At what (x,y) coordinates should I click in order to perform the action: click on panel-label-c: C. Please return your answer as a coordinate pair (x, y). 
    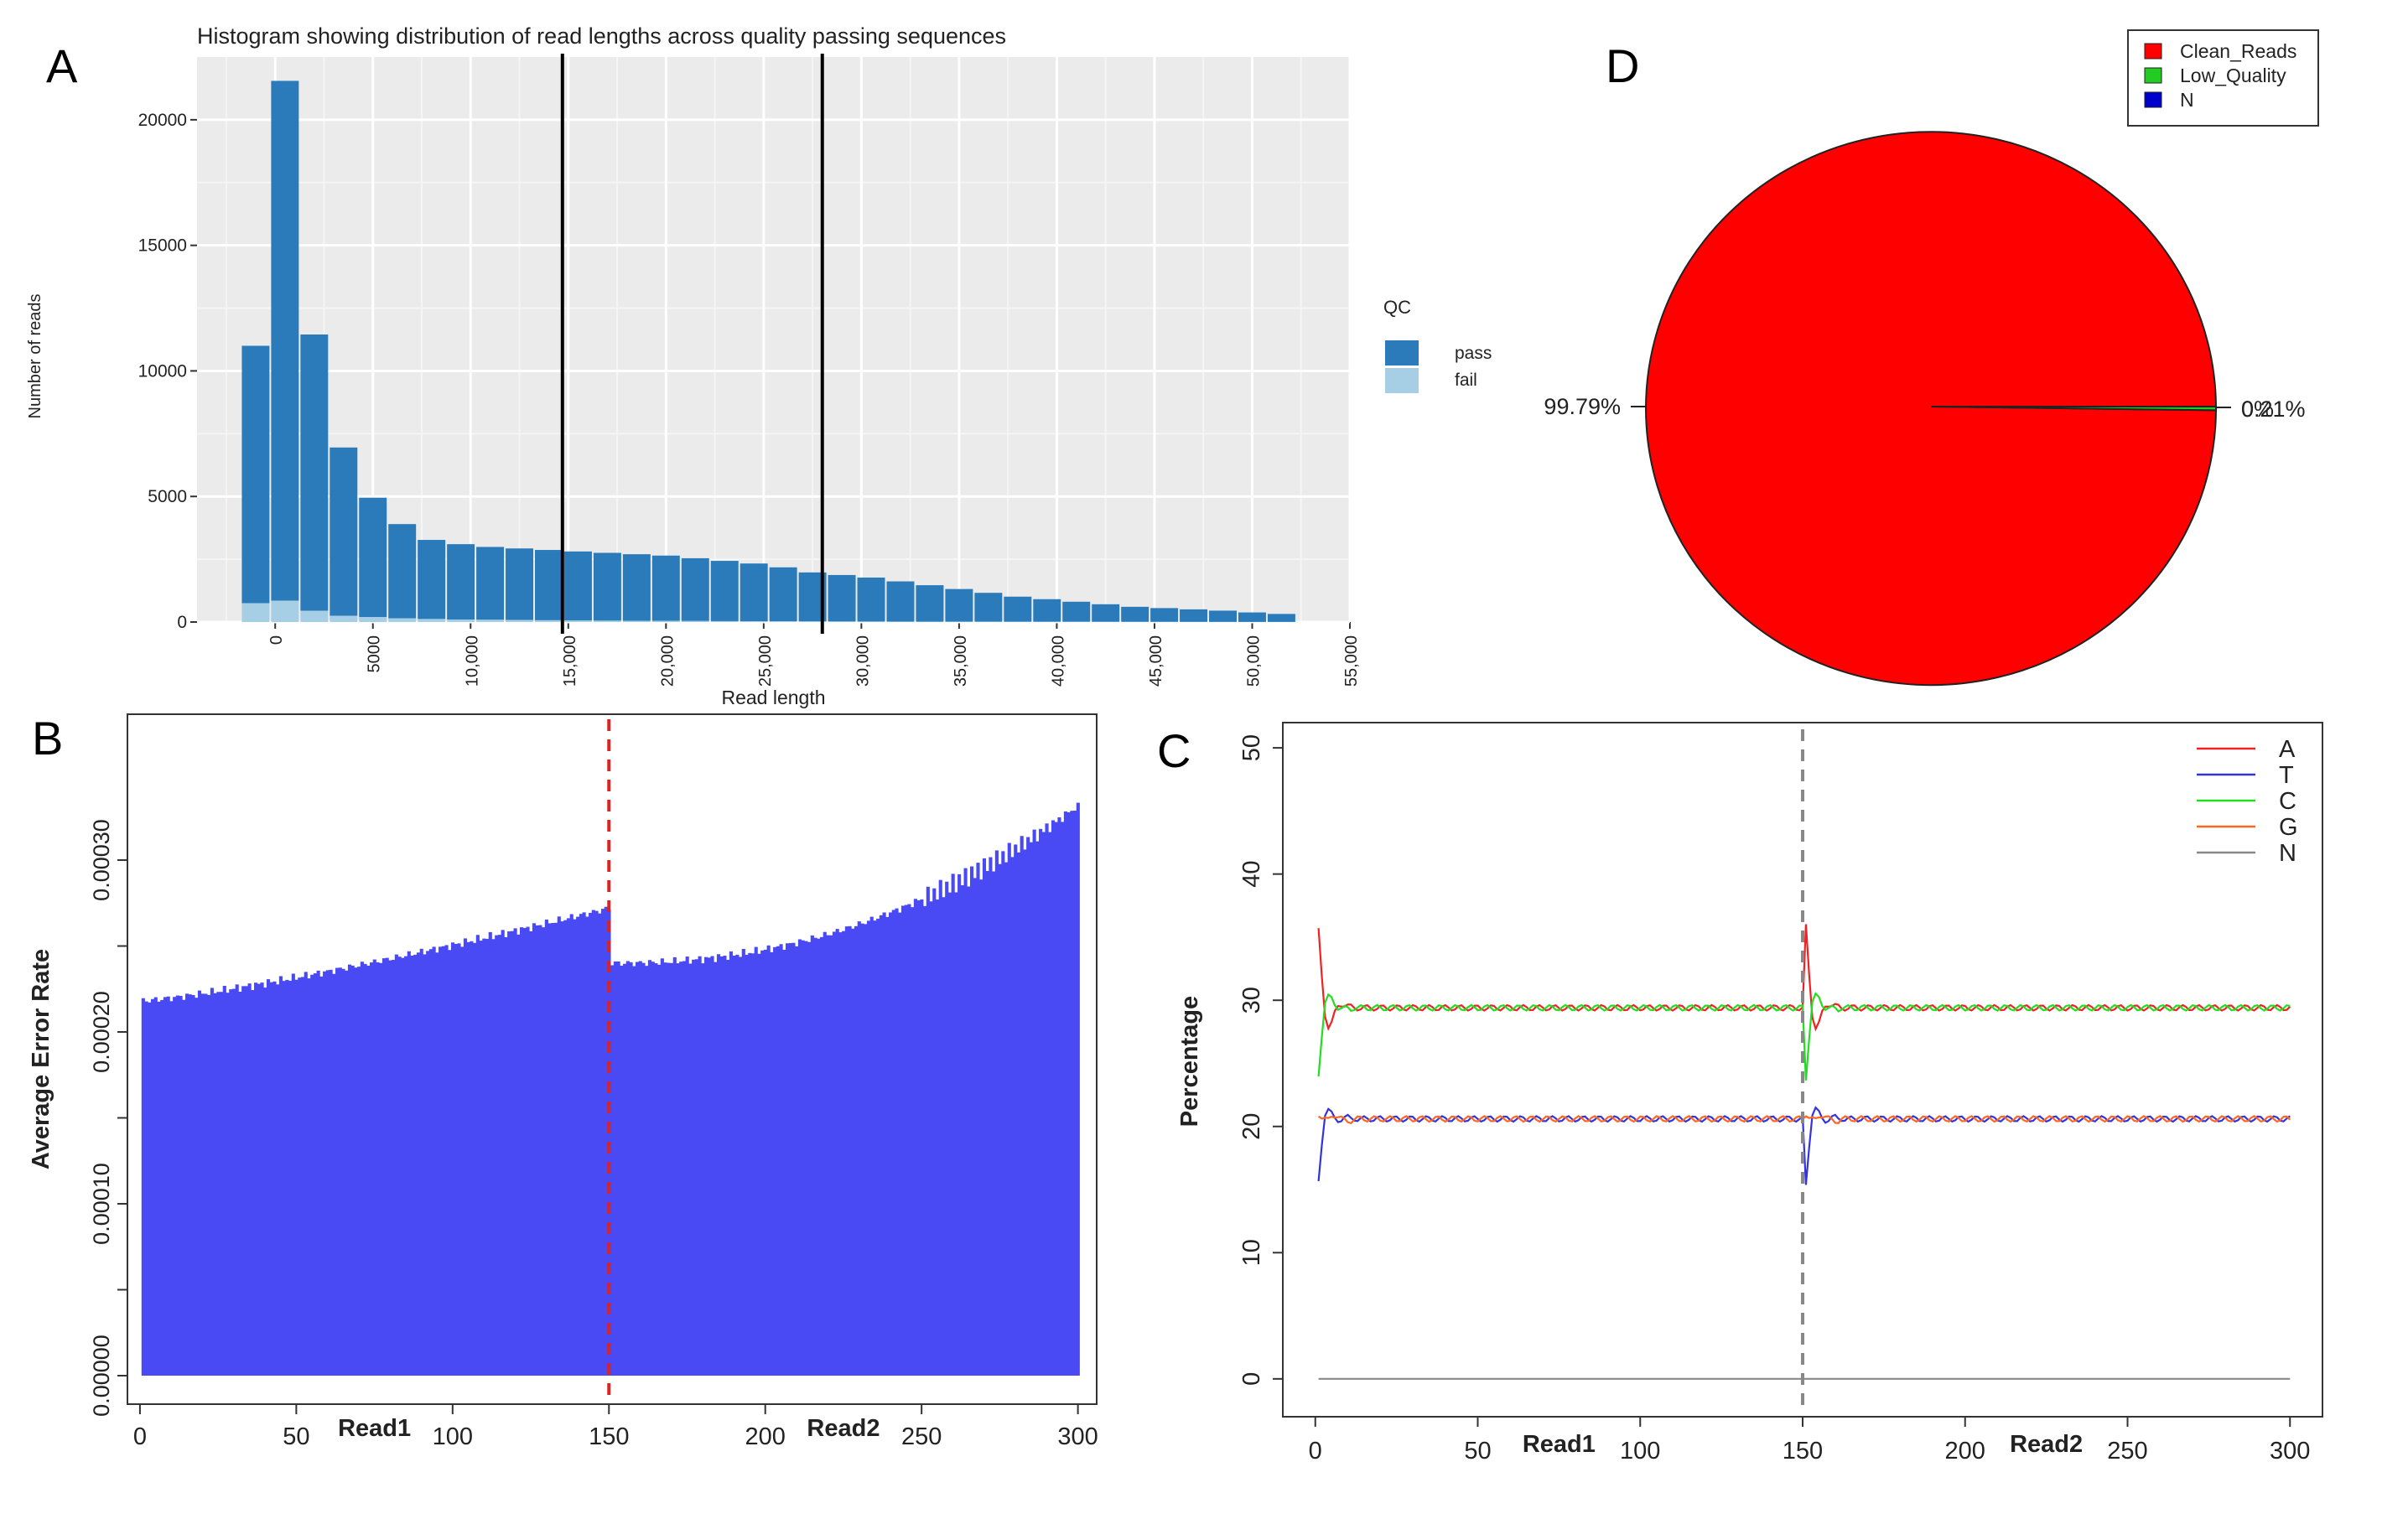
    Looking at the image, I should click on (1174, 750).